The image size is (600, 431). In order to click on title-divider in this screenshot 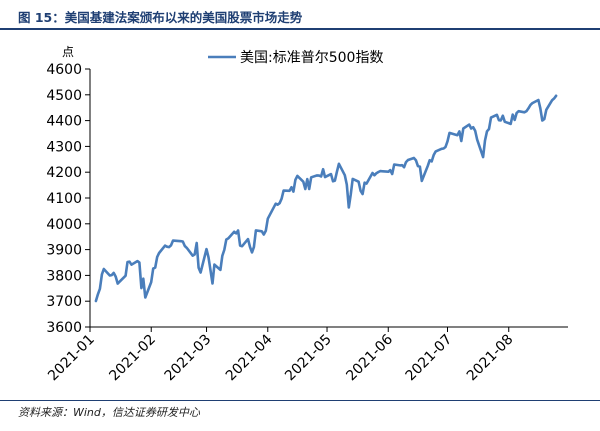, I will do `click(300, 29)`.